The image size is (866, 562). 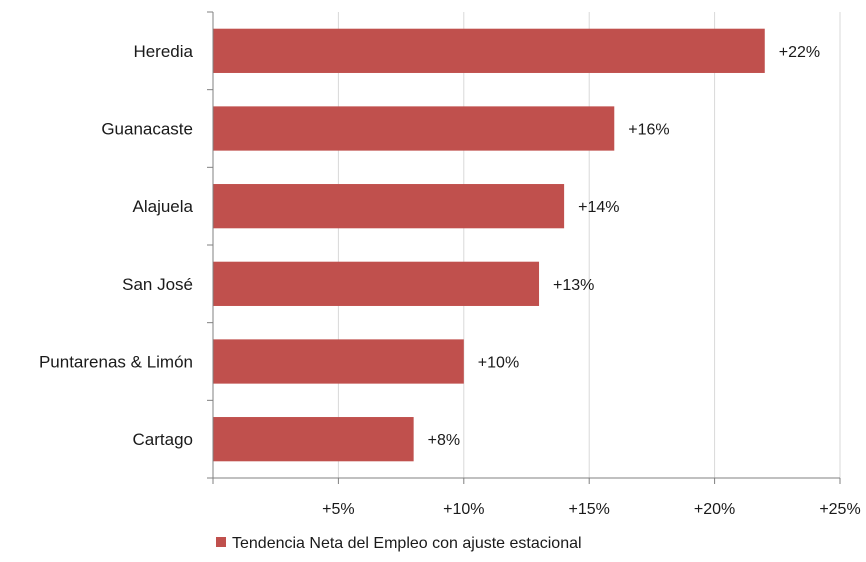 I want to click on x-tick-label: +25%, so click(x=839, y=509).